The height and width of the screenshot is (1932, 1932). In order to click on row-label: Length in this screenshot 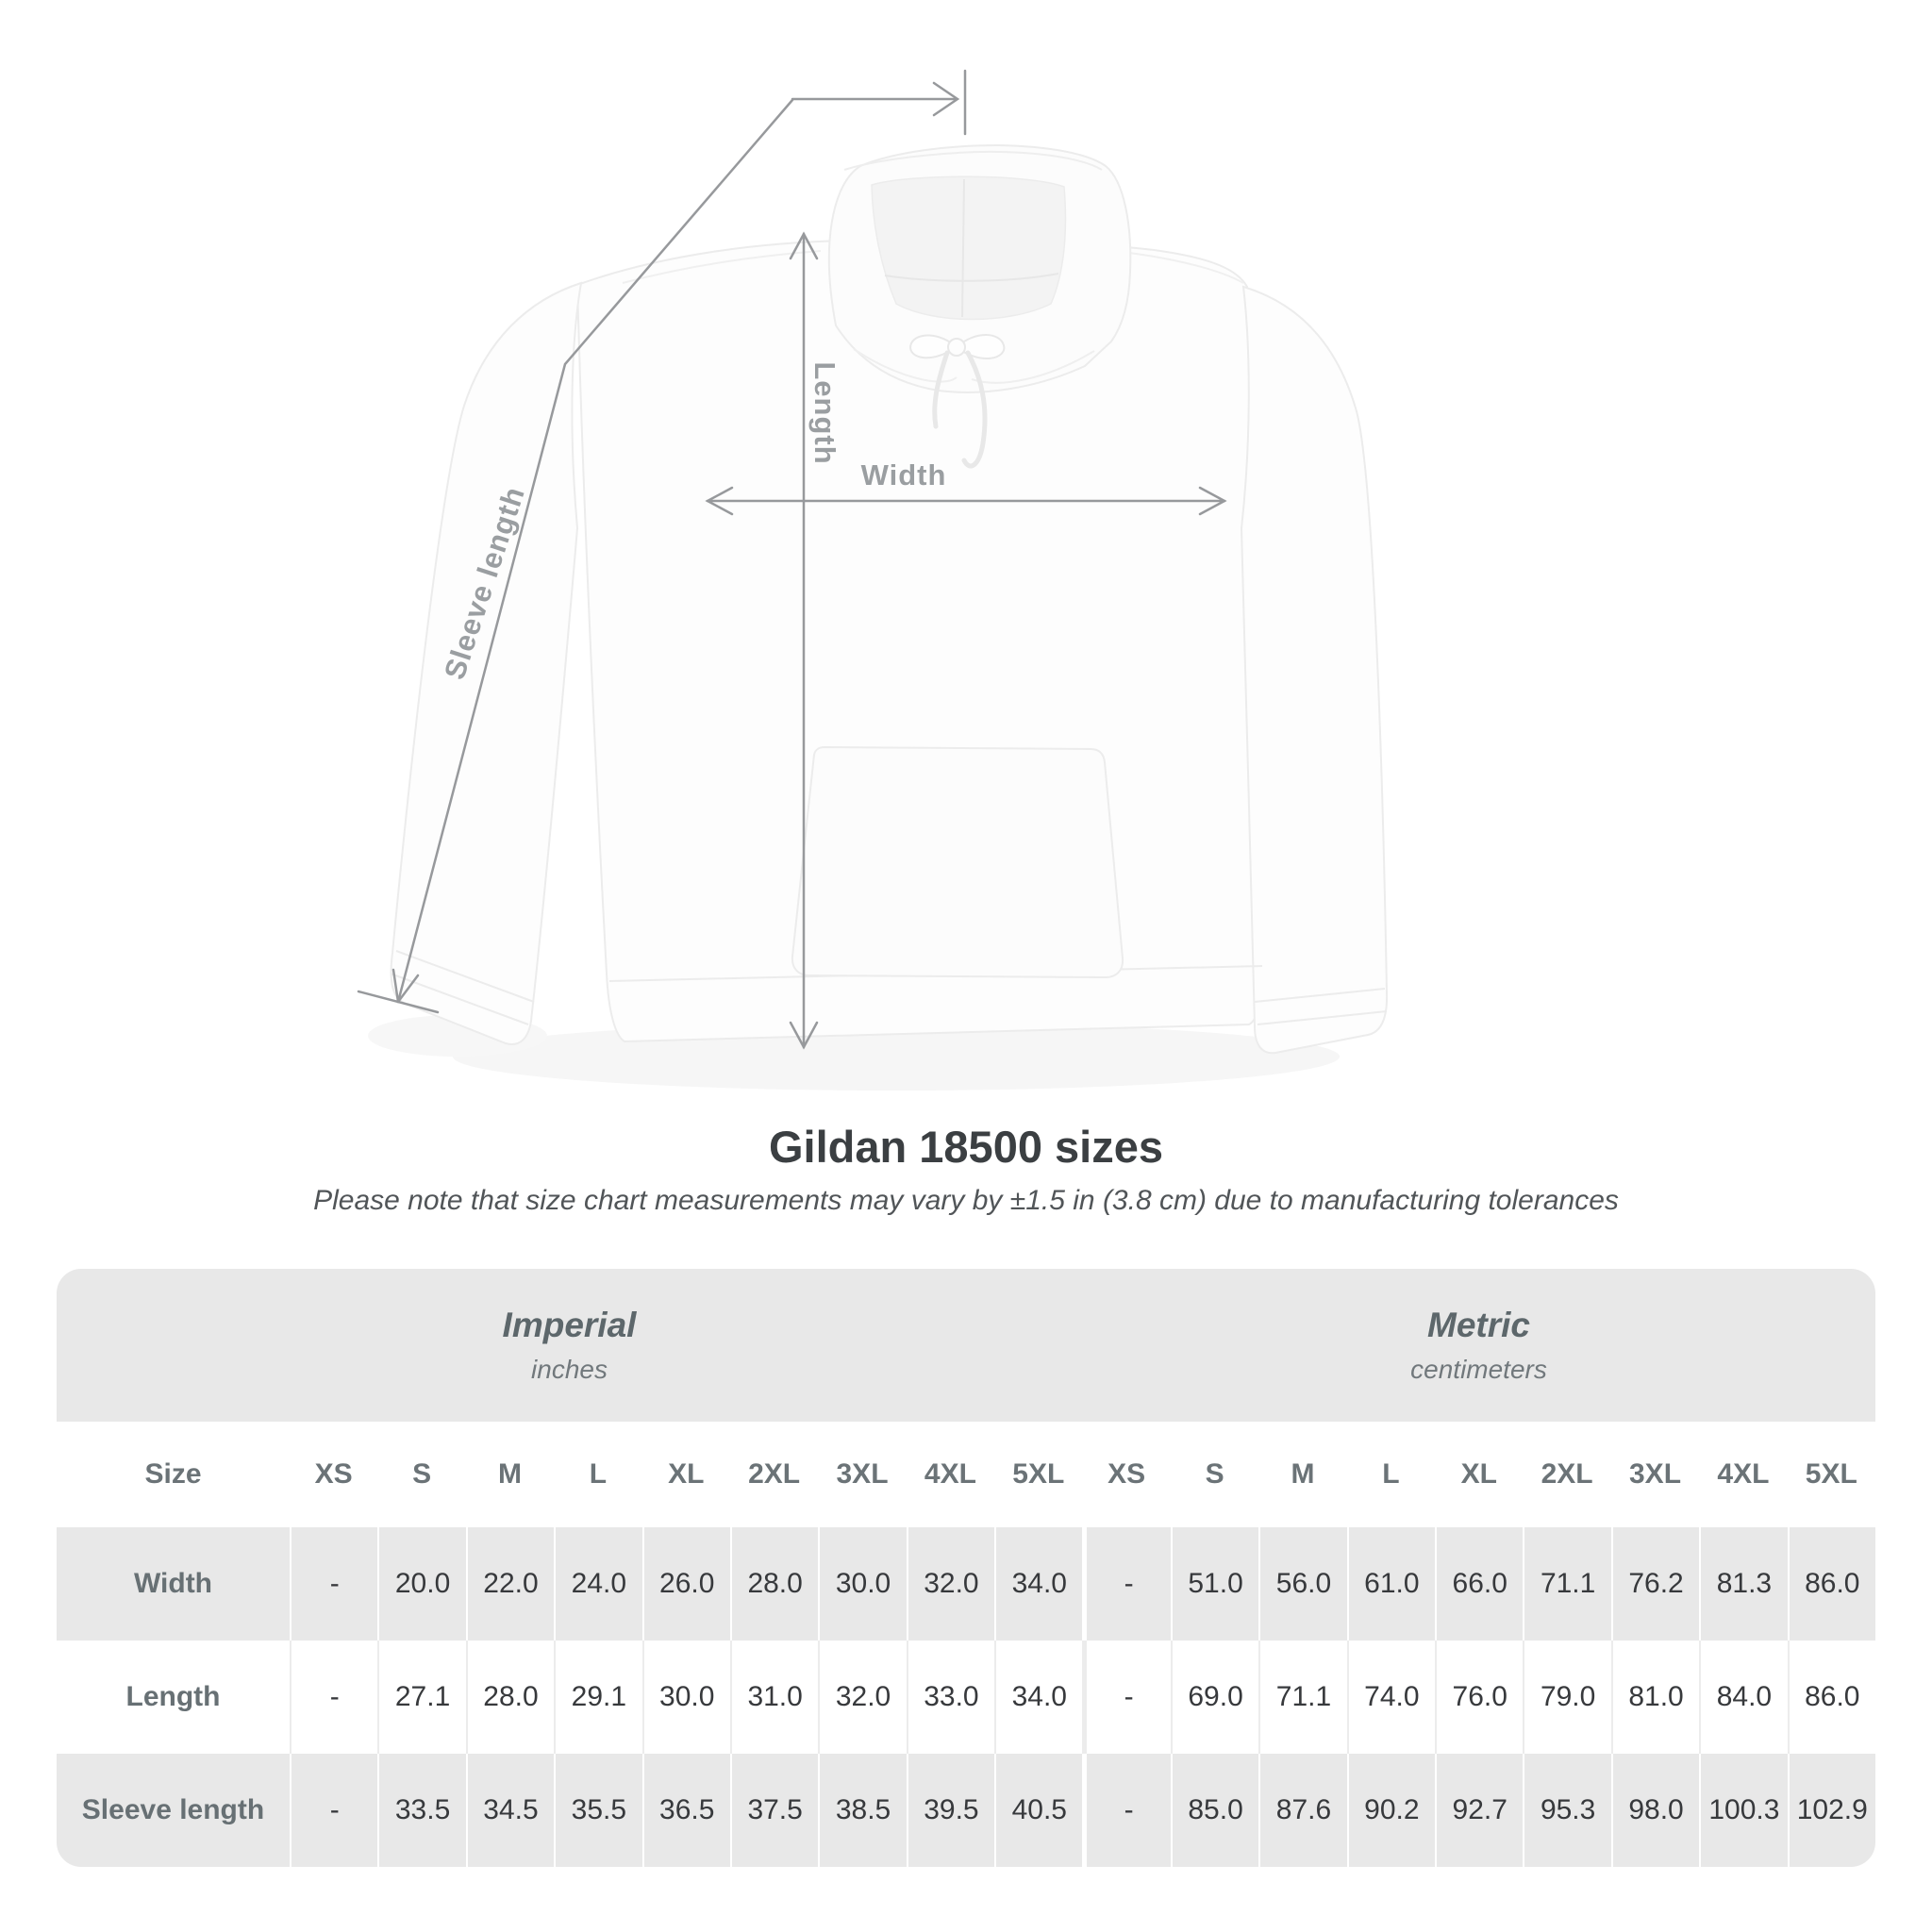, I will do `click(173, 1697)`.